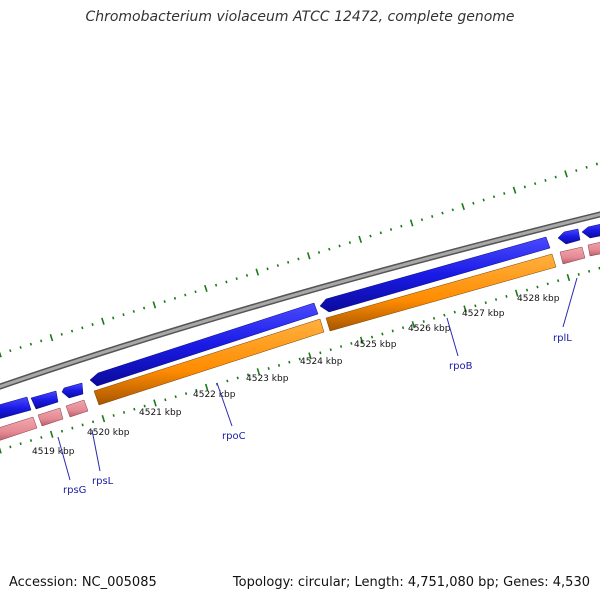  What do you see at coordinates (538, 299) in the screenshot?
I see `tick-label-4528: 4528 kbp` at bounding box center [538, 299].